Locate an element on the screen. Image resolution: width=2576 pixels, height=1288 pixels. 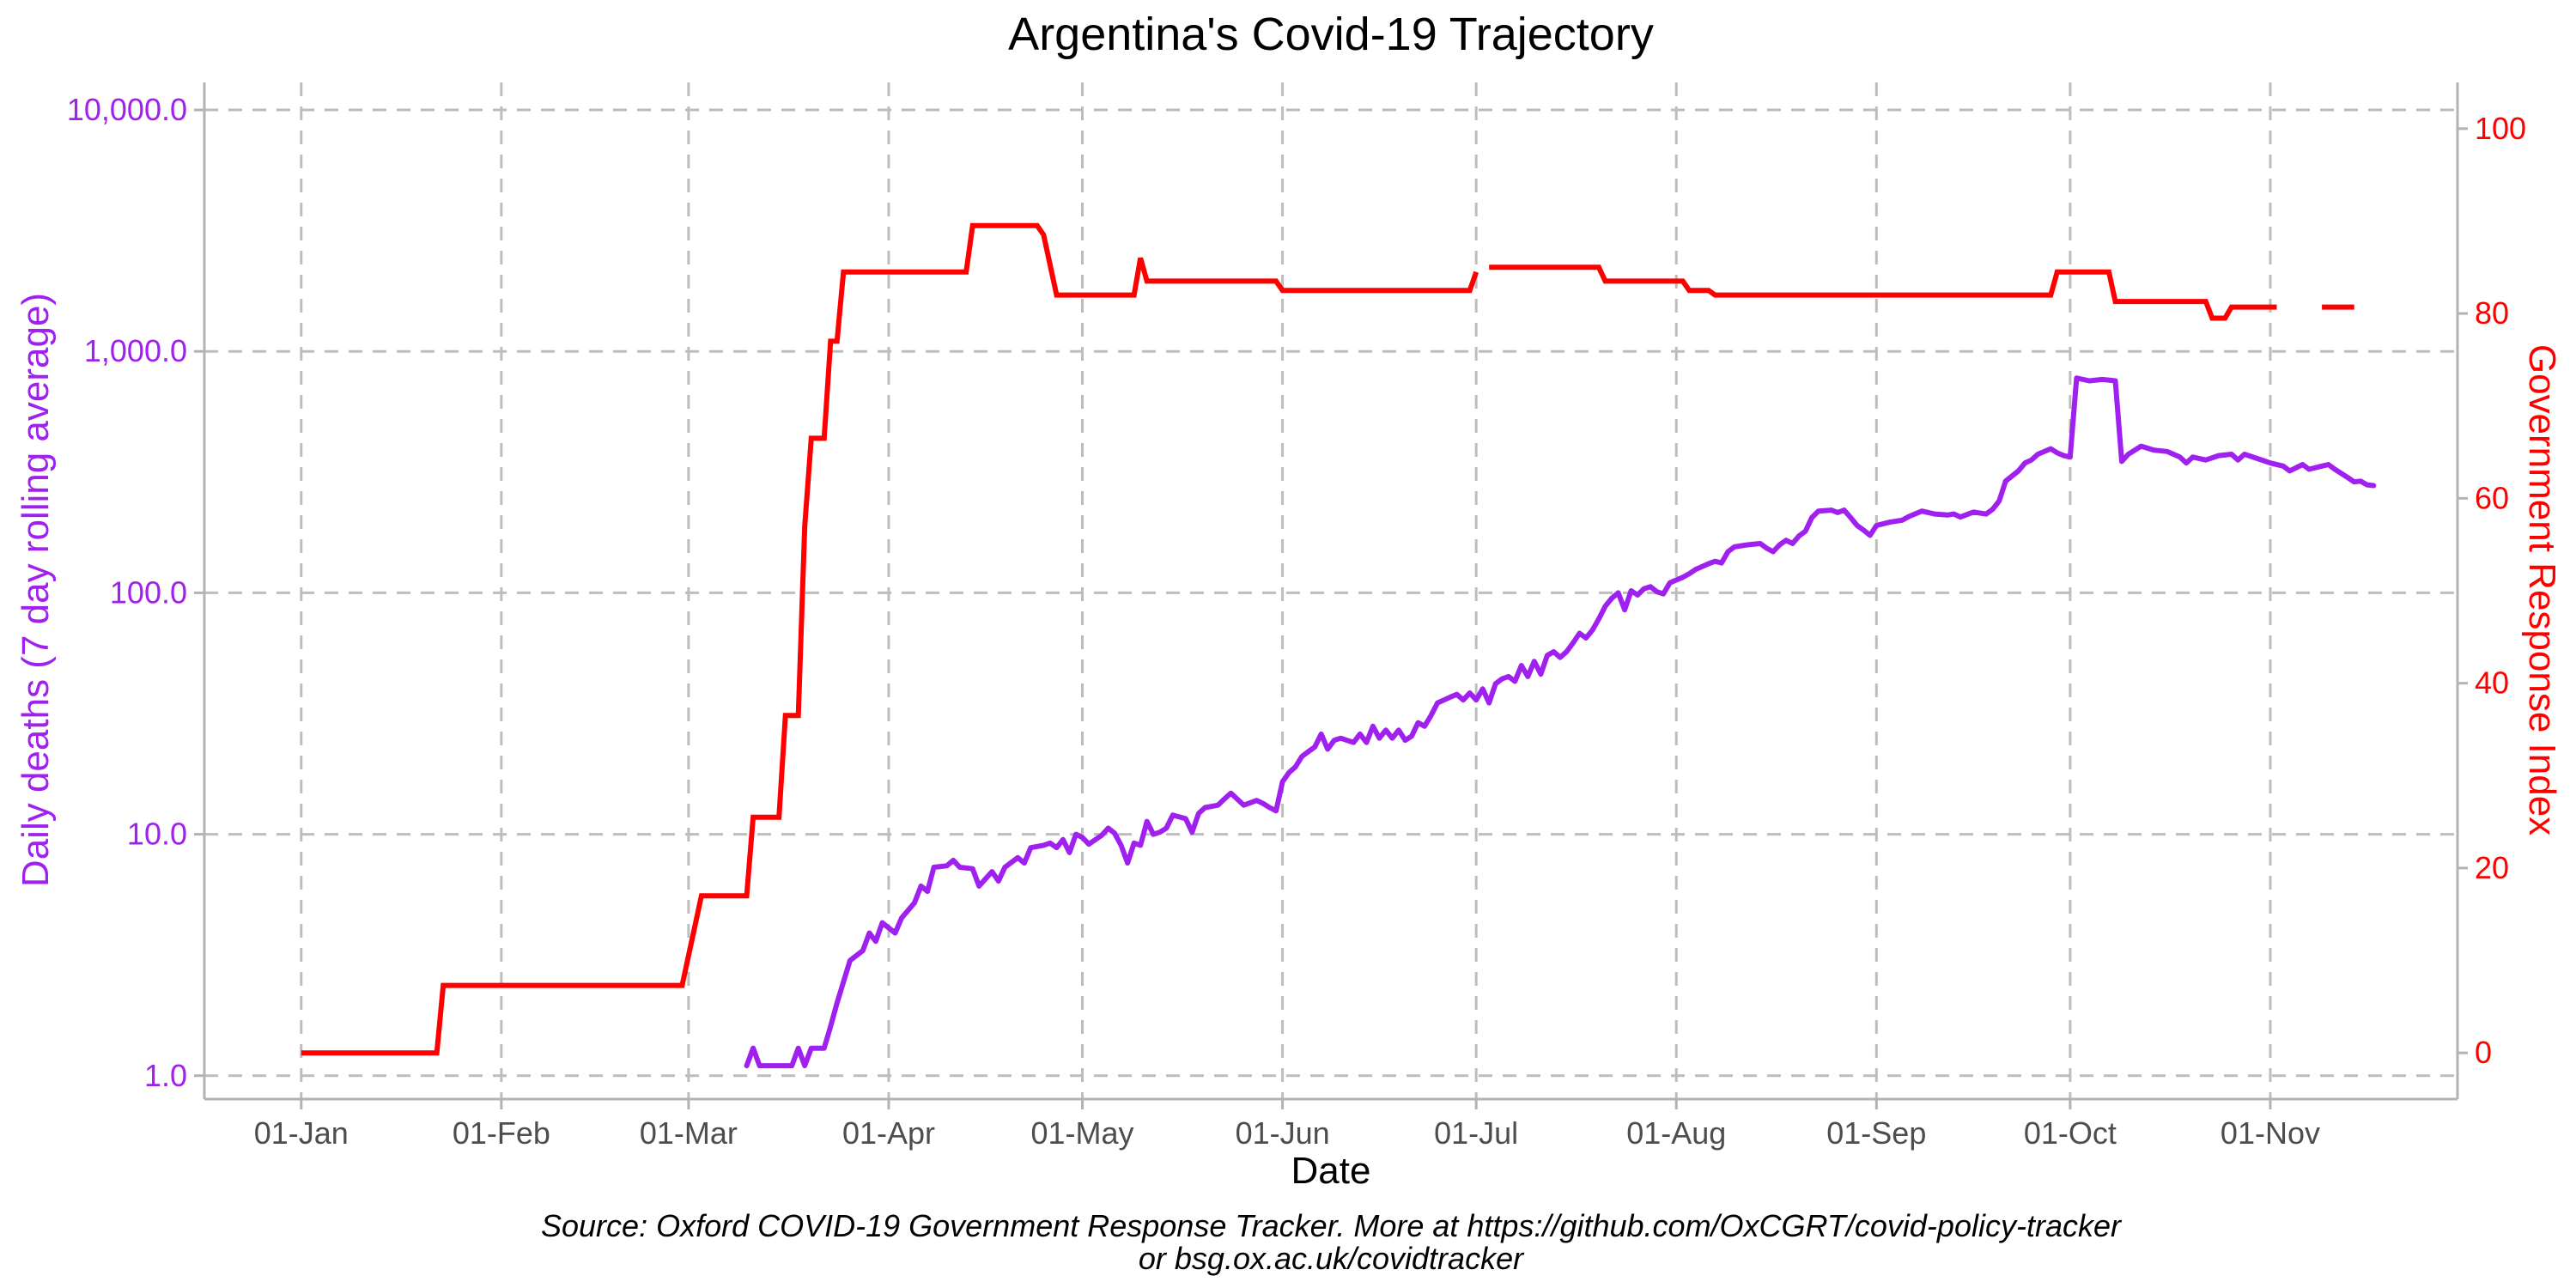
x-tick-label: 01-Nov is located at coordinates (2270, 1133).